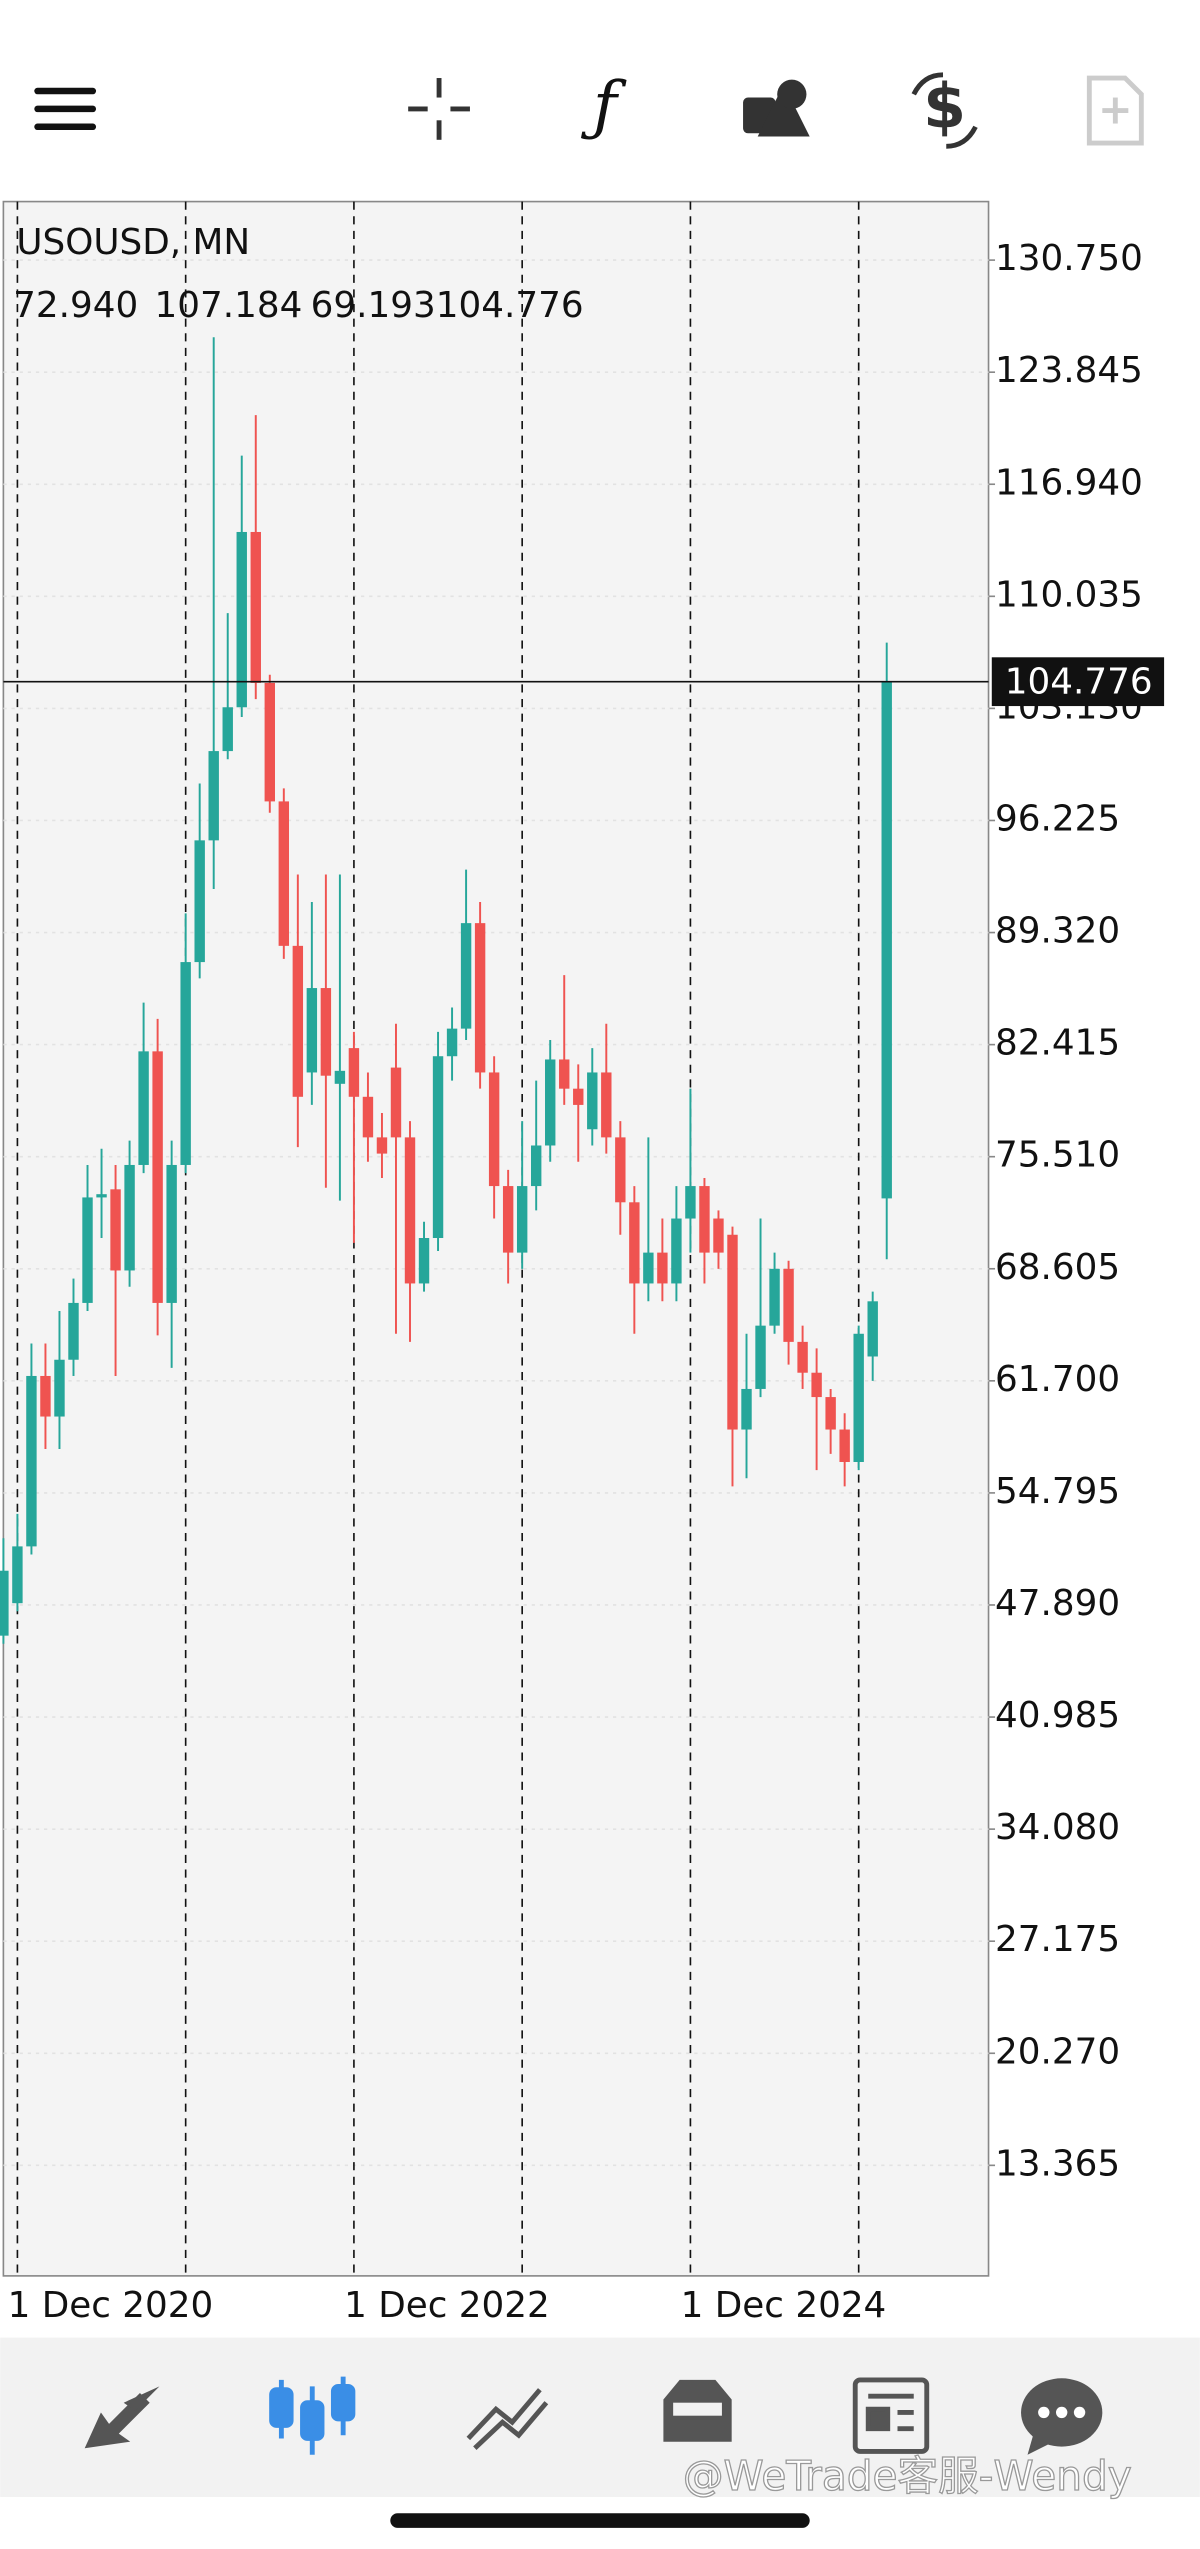 The height and width of the screenshot is (2549, 1200). Describe the element at coordinates (1057, 1491) in the screenshot. I see `y-tick-label: 54.795` at that location.